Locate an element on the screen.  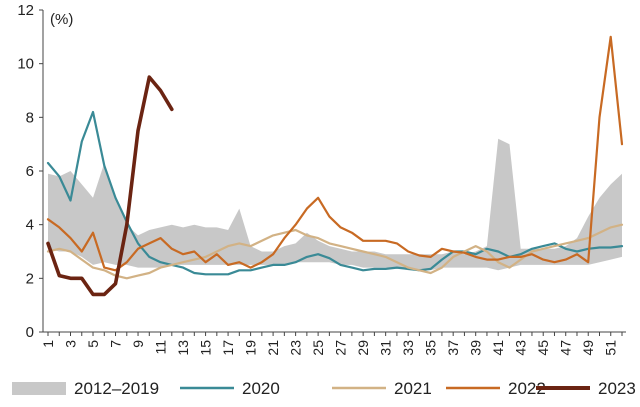
x-tick-label: 39 is located at coordinates (476, 348).